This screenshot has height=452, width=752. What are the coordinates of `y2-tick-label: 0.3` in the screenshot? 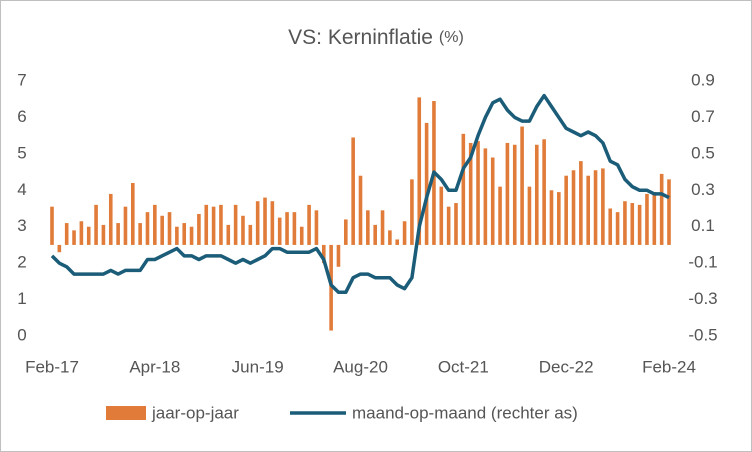 It's located at (703, 189).